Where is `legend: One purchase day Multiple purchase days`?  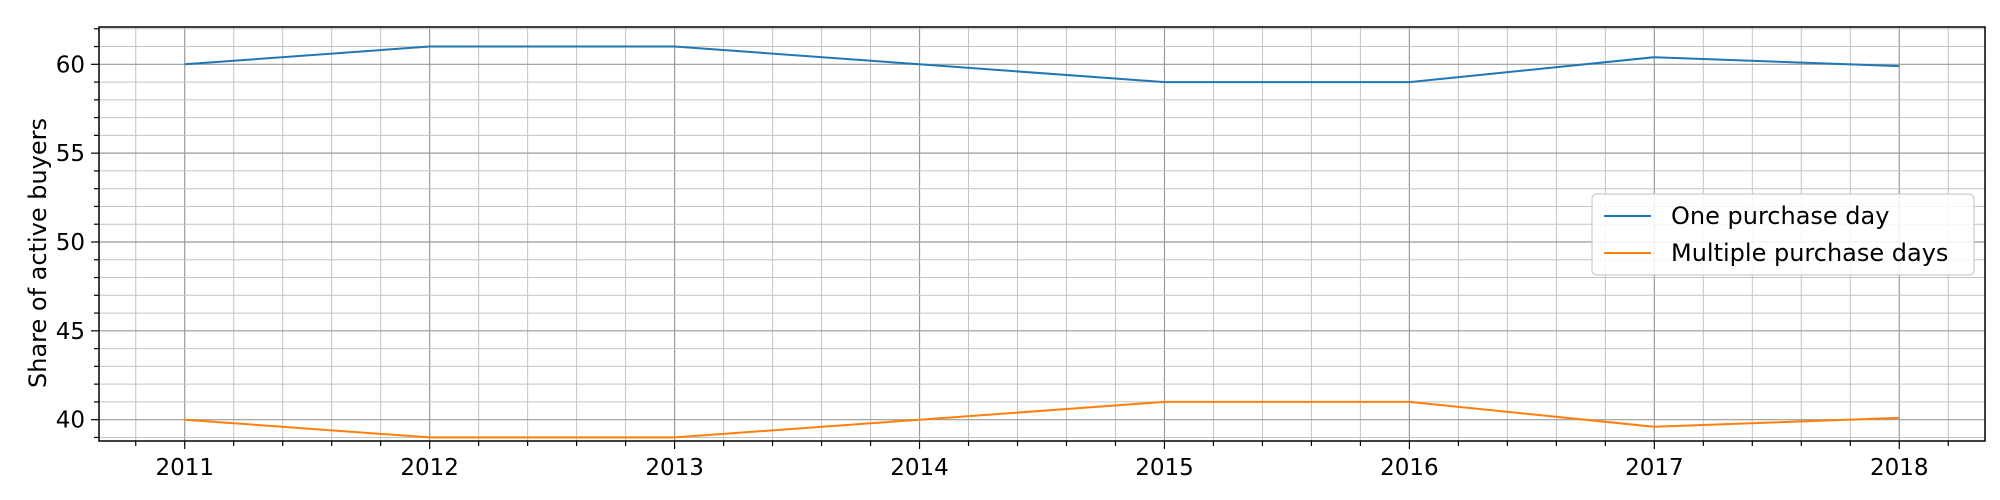
legend: One purchase day Multiple purchase days is located at coordinates (1783, 234).